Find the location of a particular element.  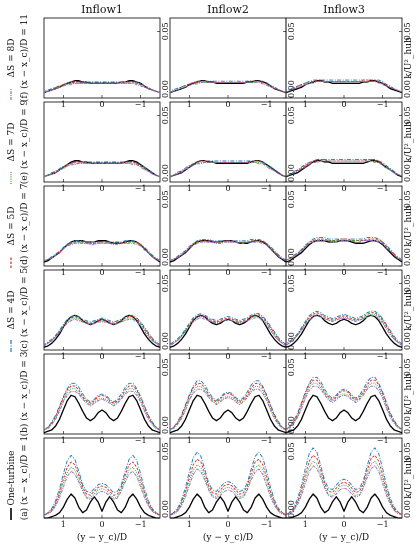

row-spacing-label-4: ΔS = 4D is located at coordinates (12, 321).